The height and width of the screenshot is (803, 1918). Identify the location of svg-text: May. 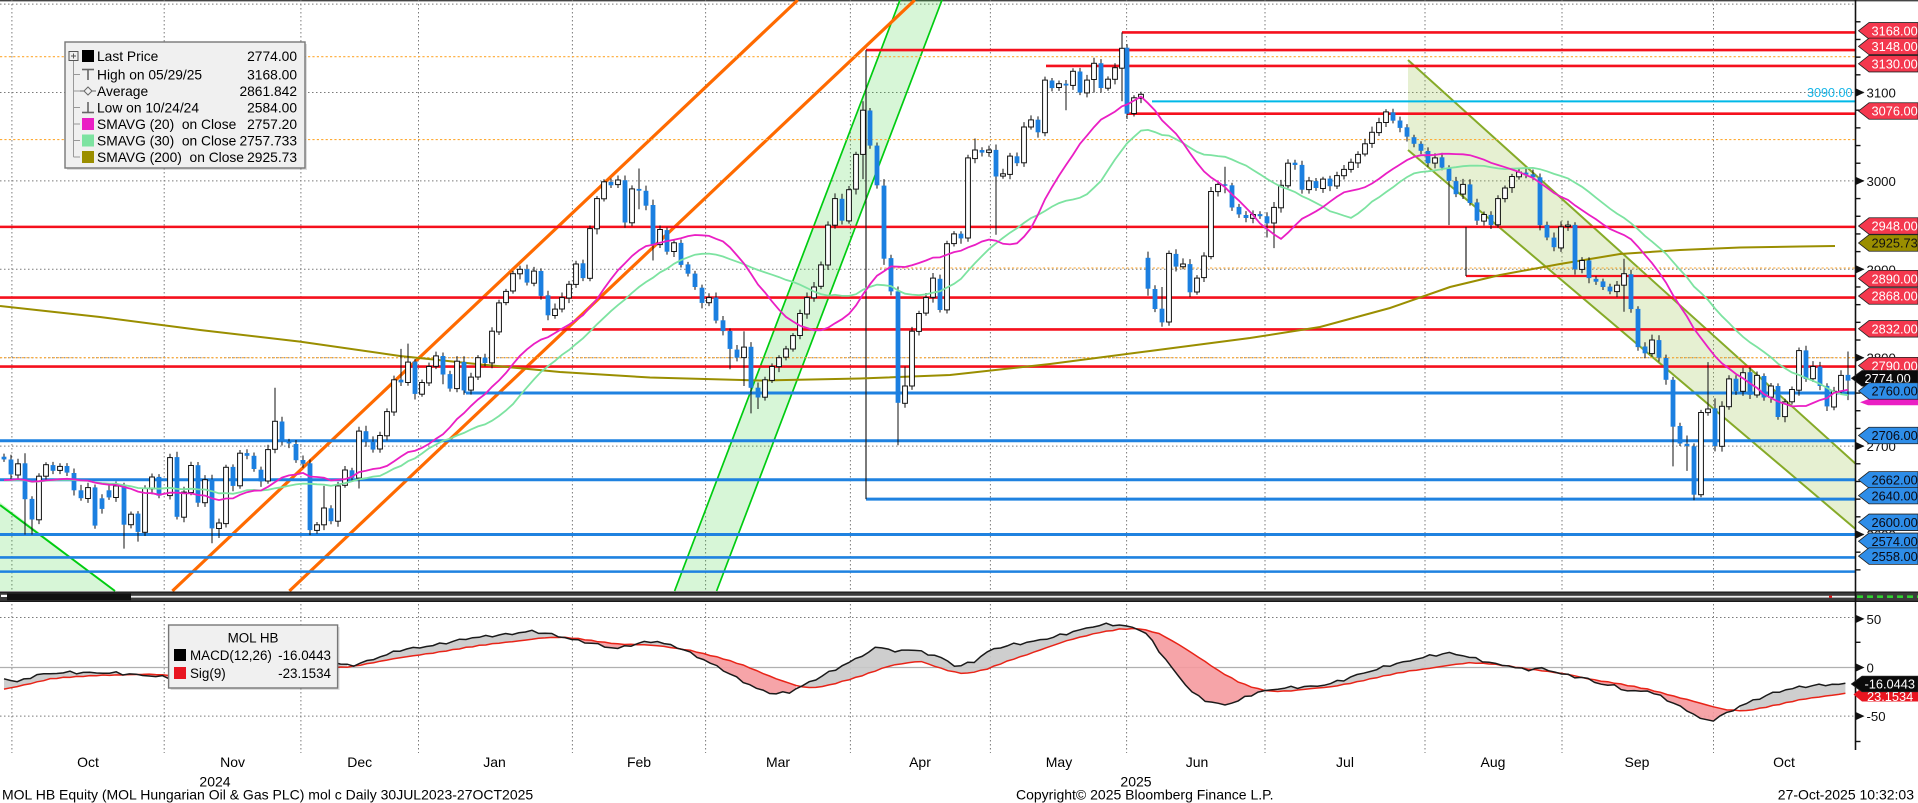
(1059, 762).